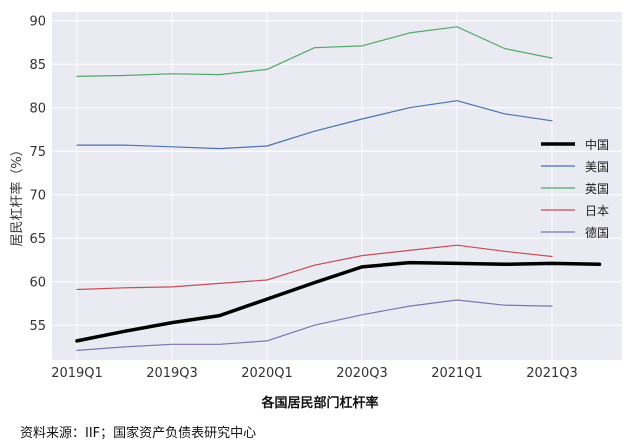 This screenshot has width=640, height=448. Describe the element at coordinates (37, 175) in the screenshot. I see `y-axis-ticks: 55 60 65 70 75 80 85 90` at that location.